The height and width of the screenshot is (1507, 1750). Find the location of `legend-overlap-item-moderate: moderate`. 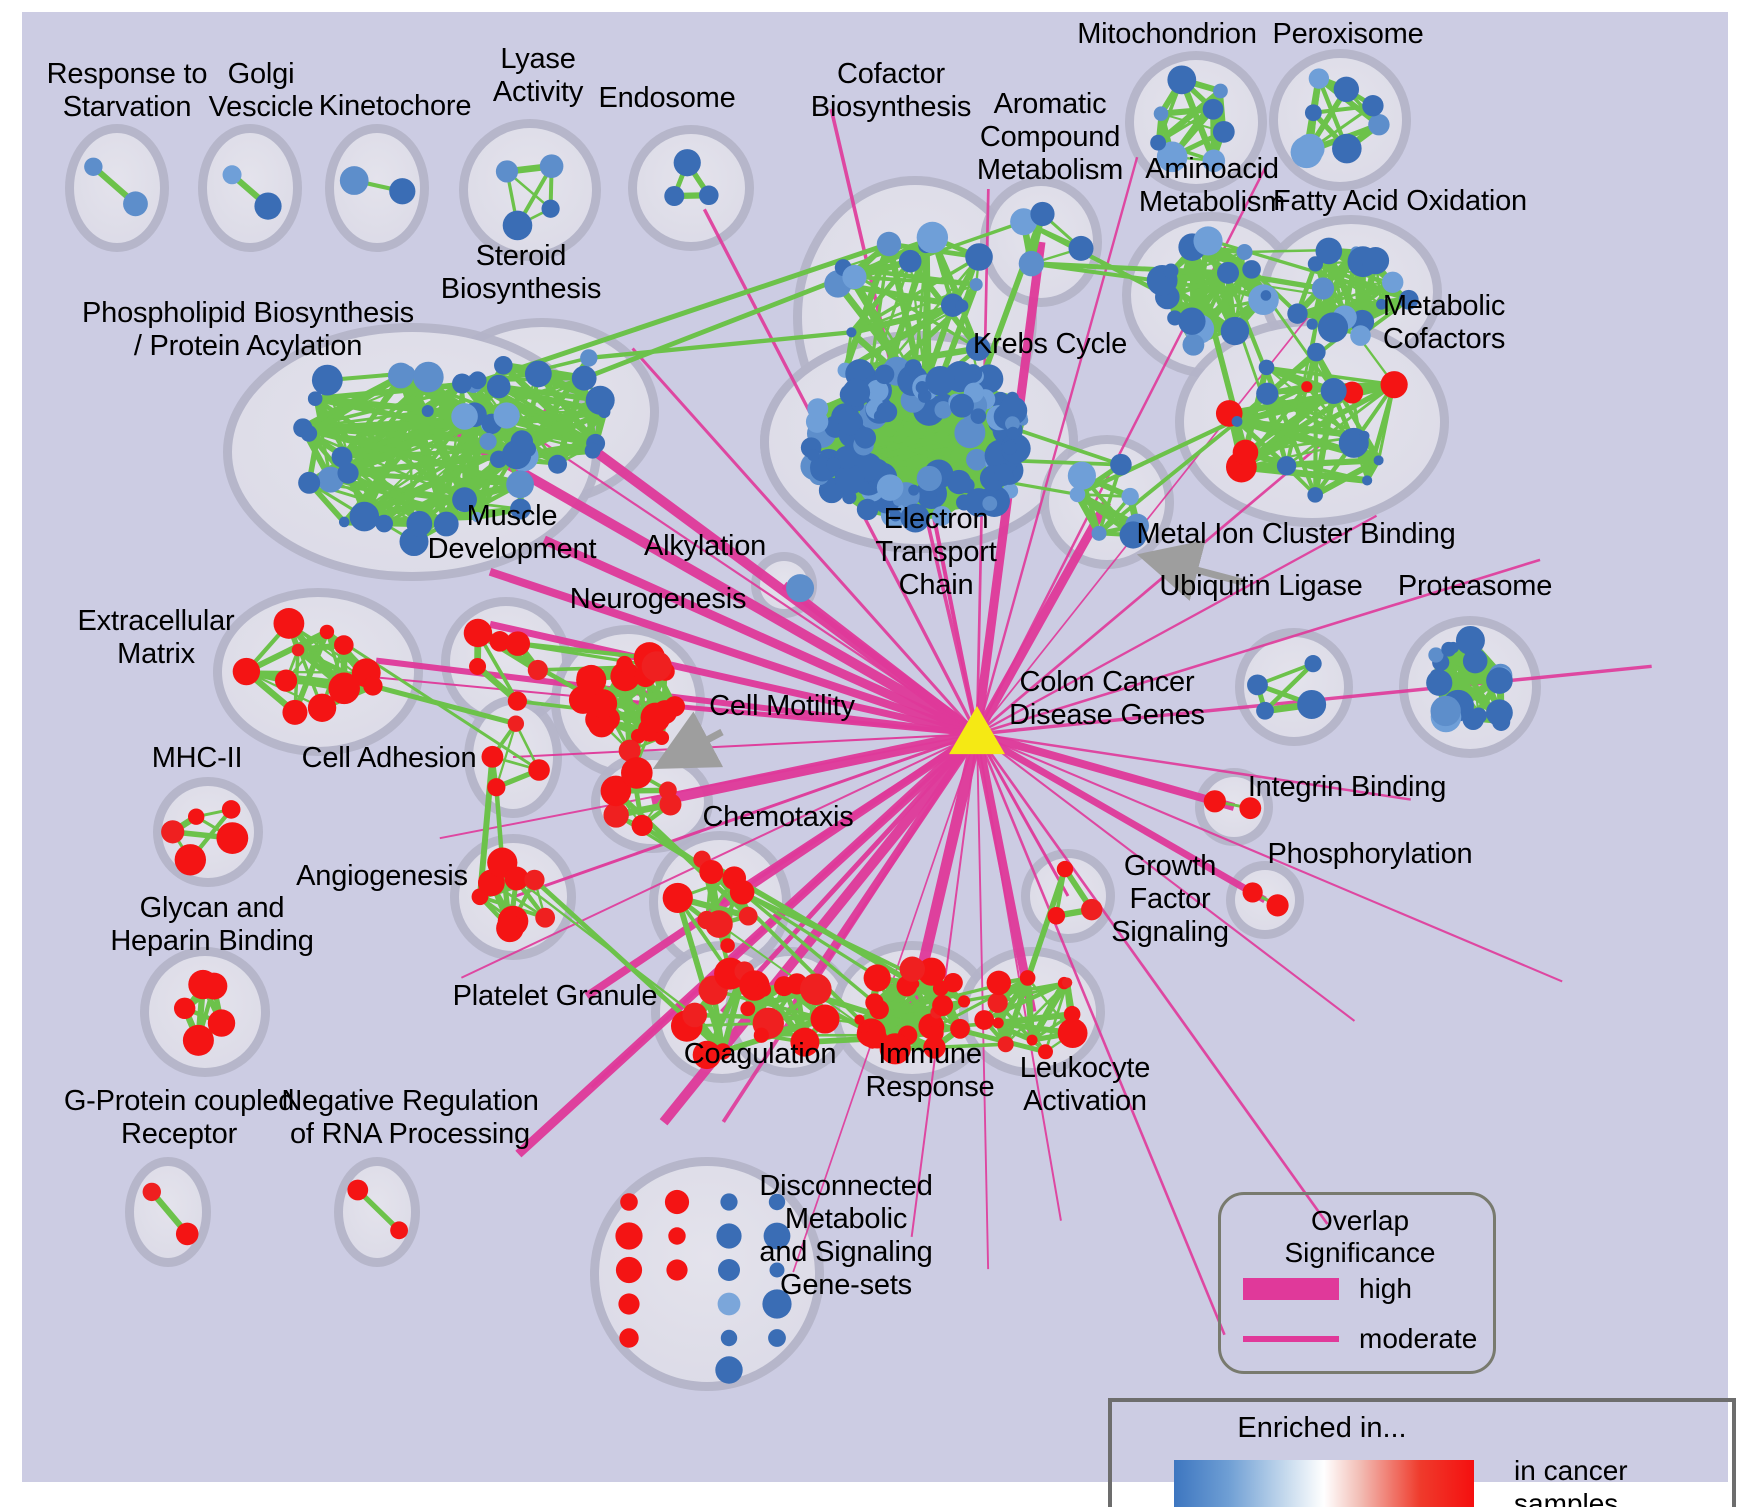

legend-overlap-item-moderate: moderate is located at coordinates (1360, 1339).